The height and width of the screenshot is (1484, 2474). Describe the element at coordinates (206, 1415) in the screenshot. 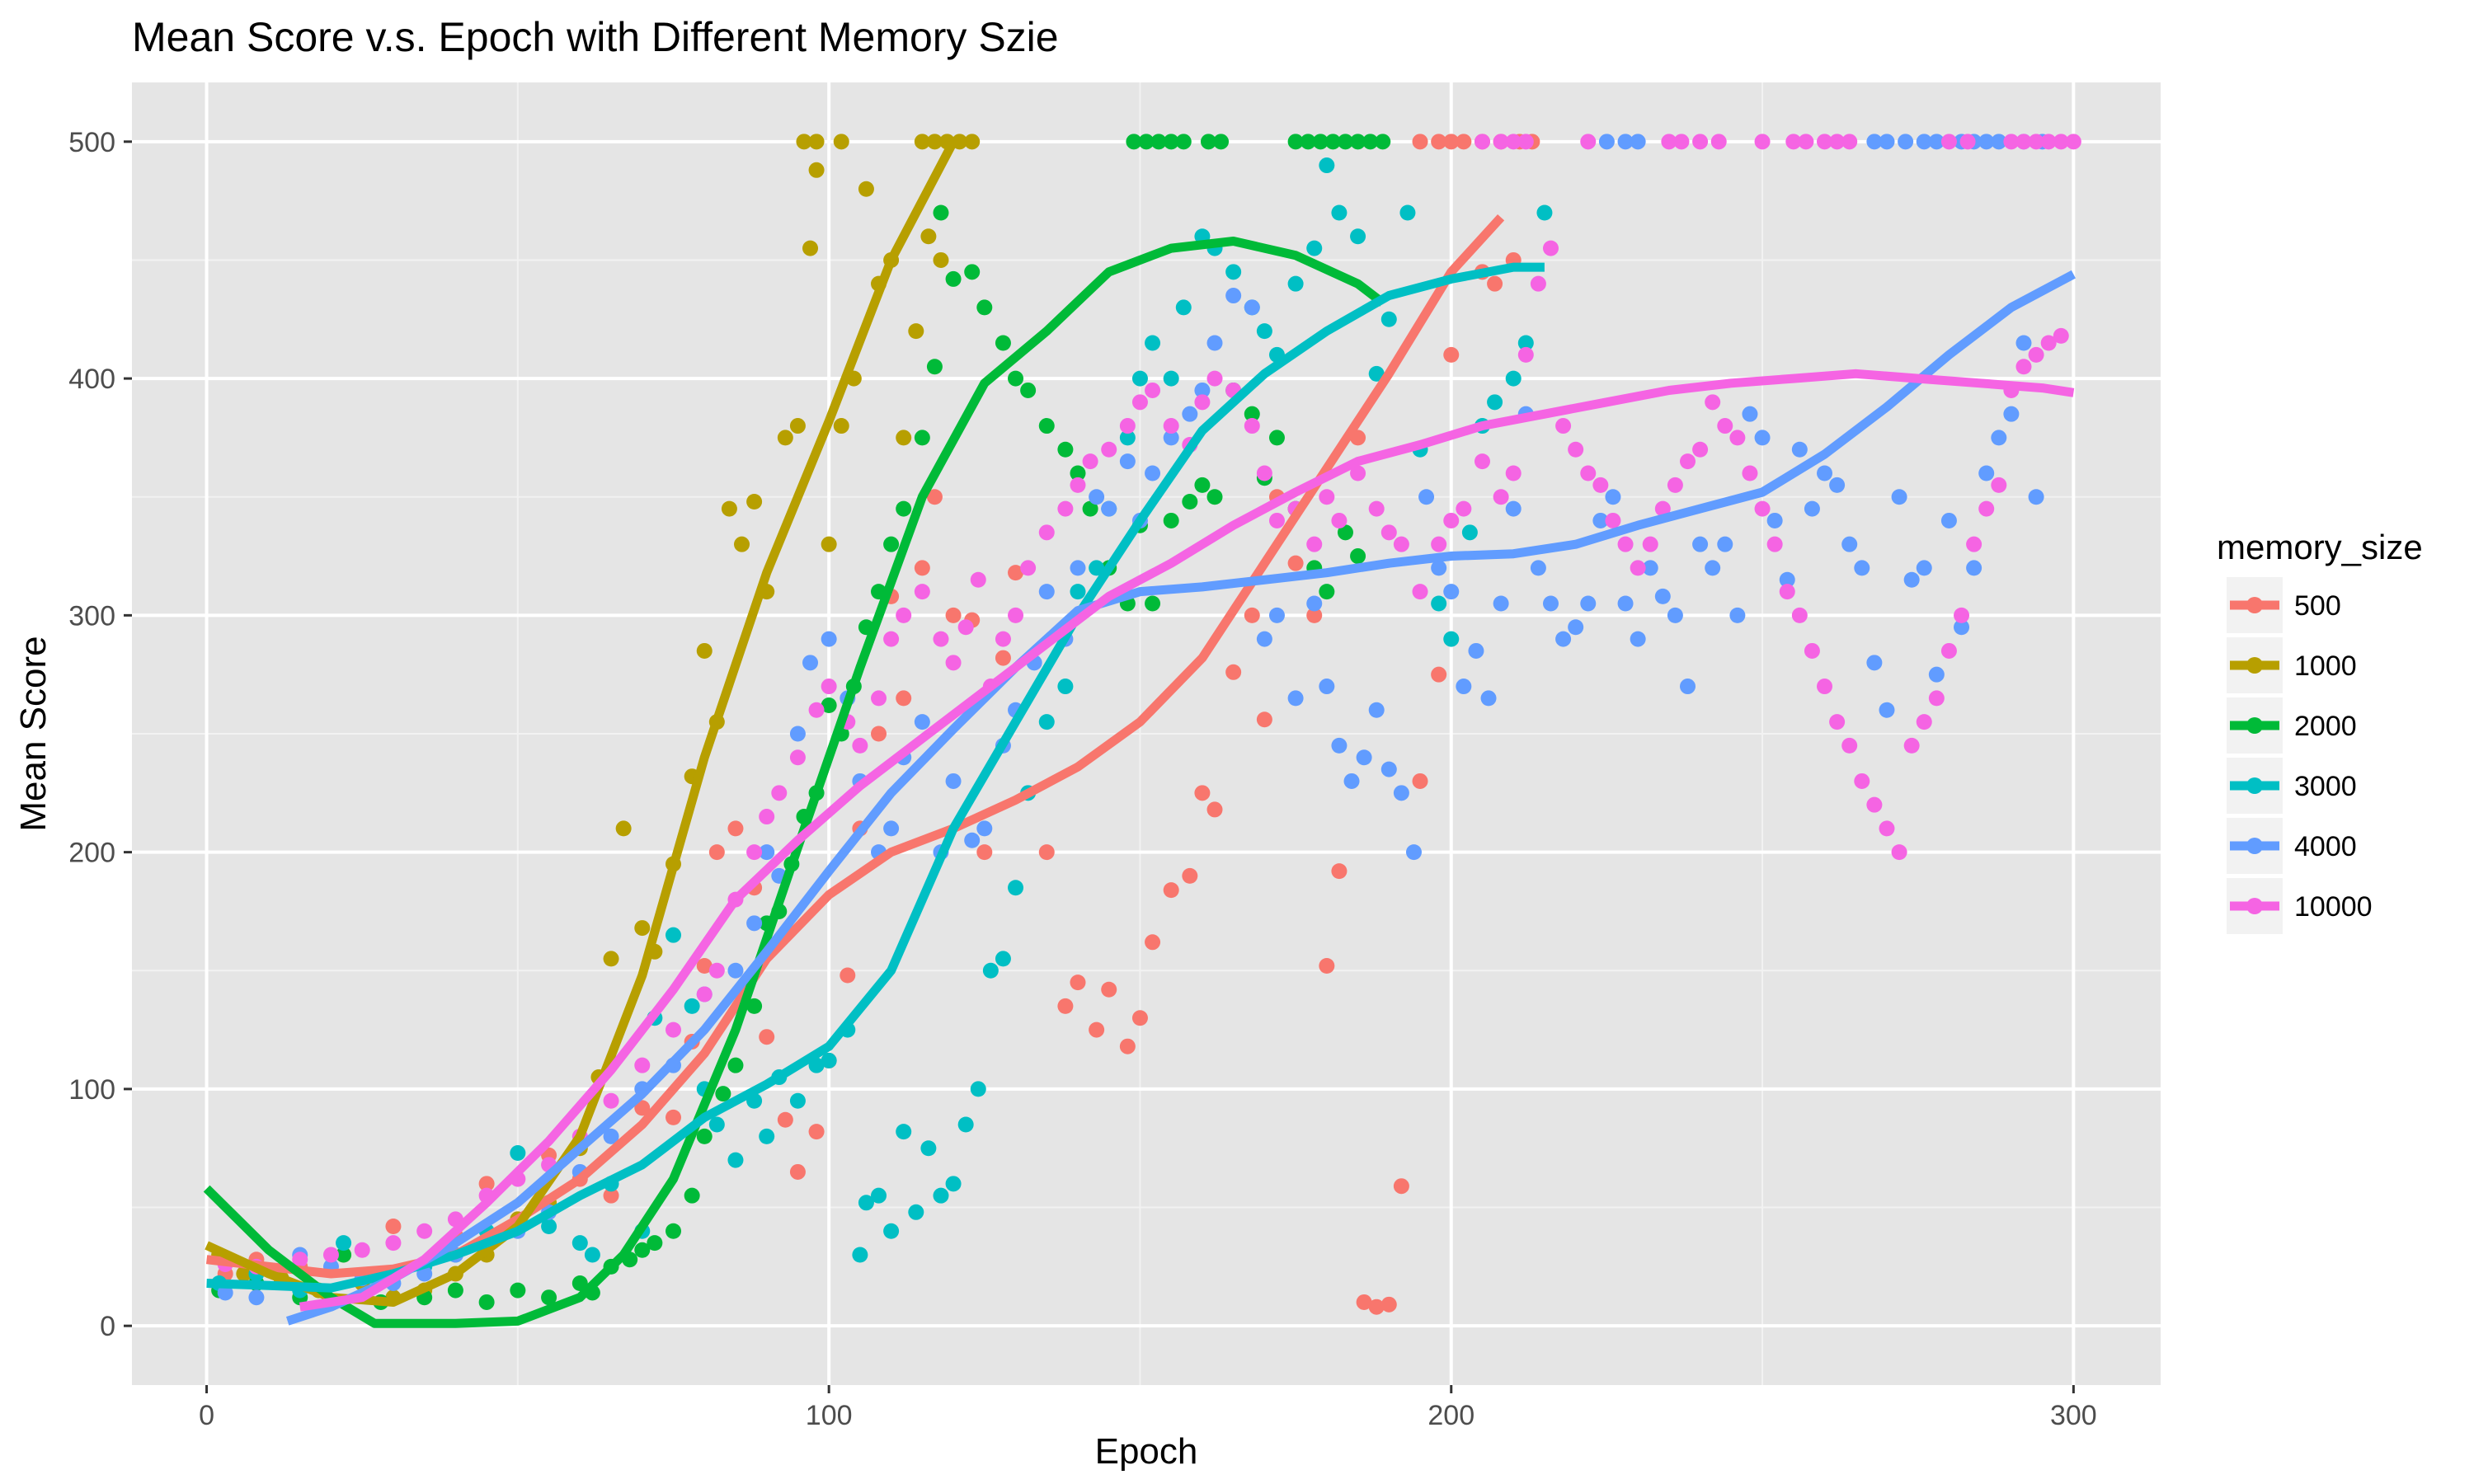

I see `x-tick-label: 0` at that location.